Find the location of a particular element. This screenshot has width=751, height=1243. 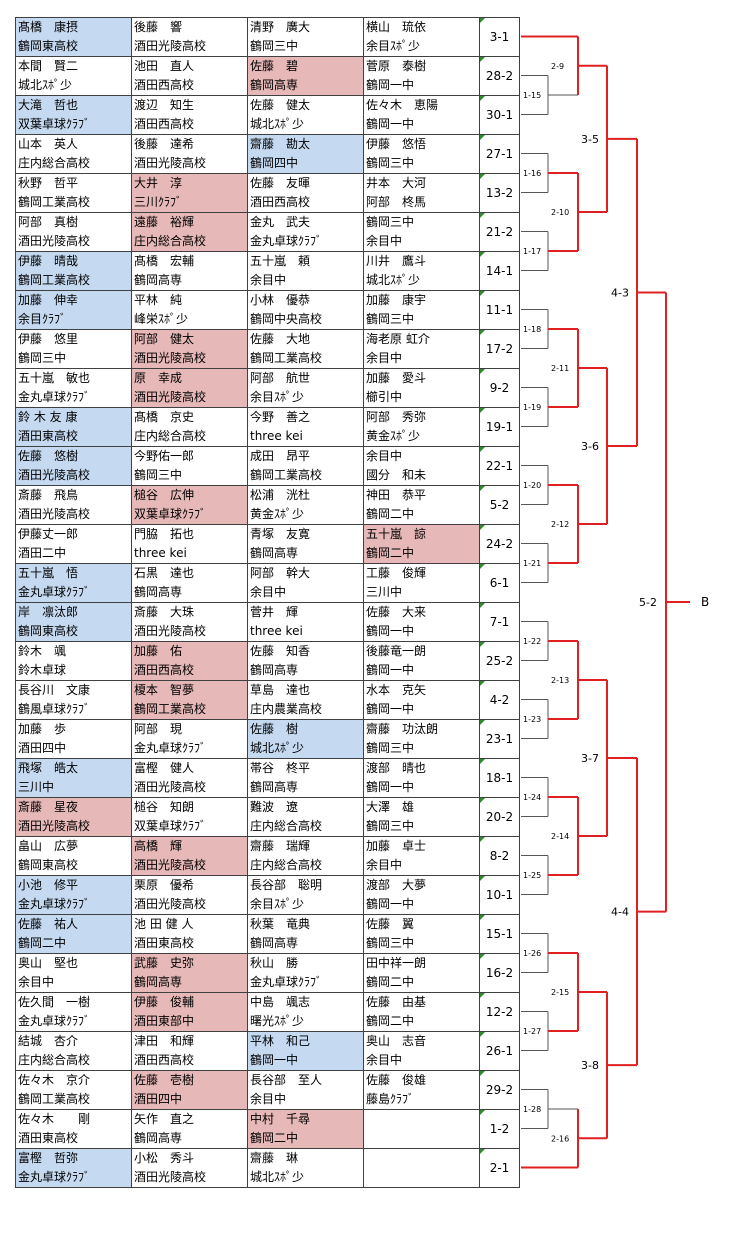

player-club: 鈴木卓球 is located at coordinates (42, 670).